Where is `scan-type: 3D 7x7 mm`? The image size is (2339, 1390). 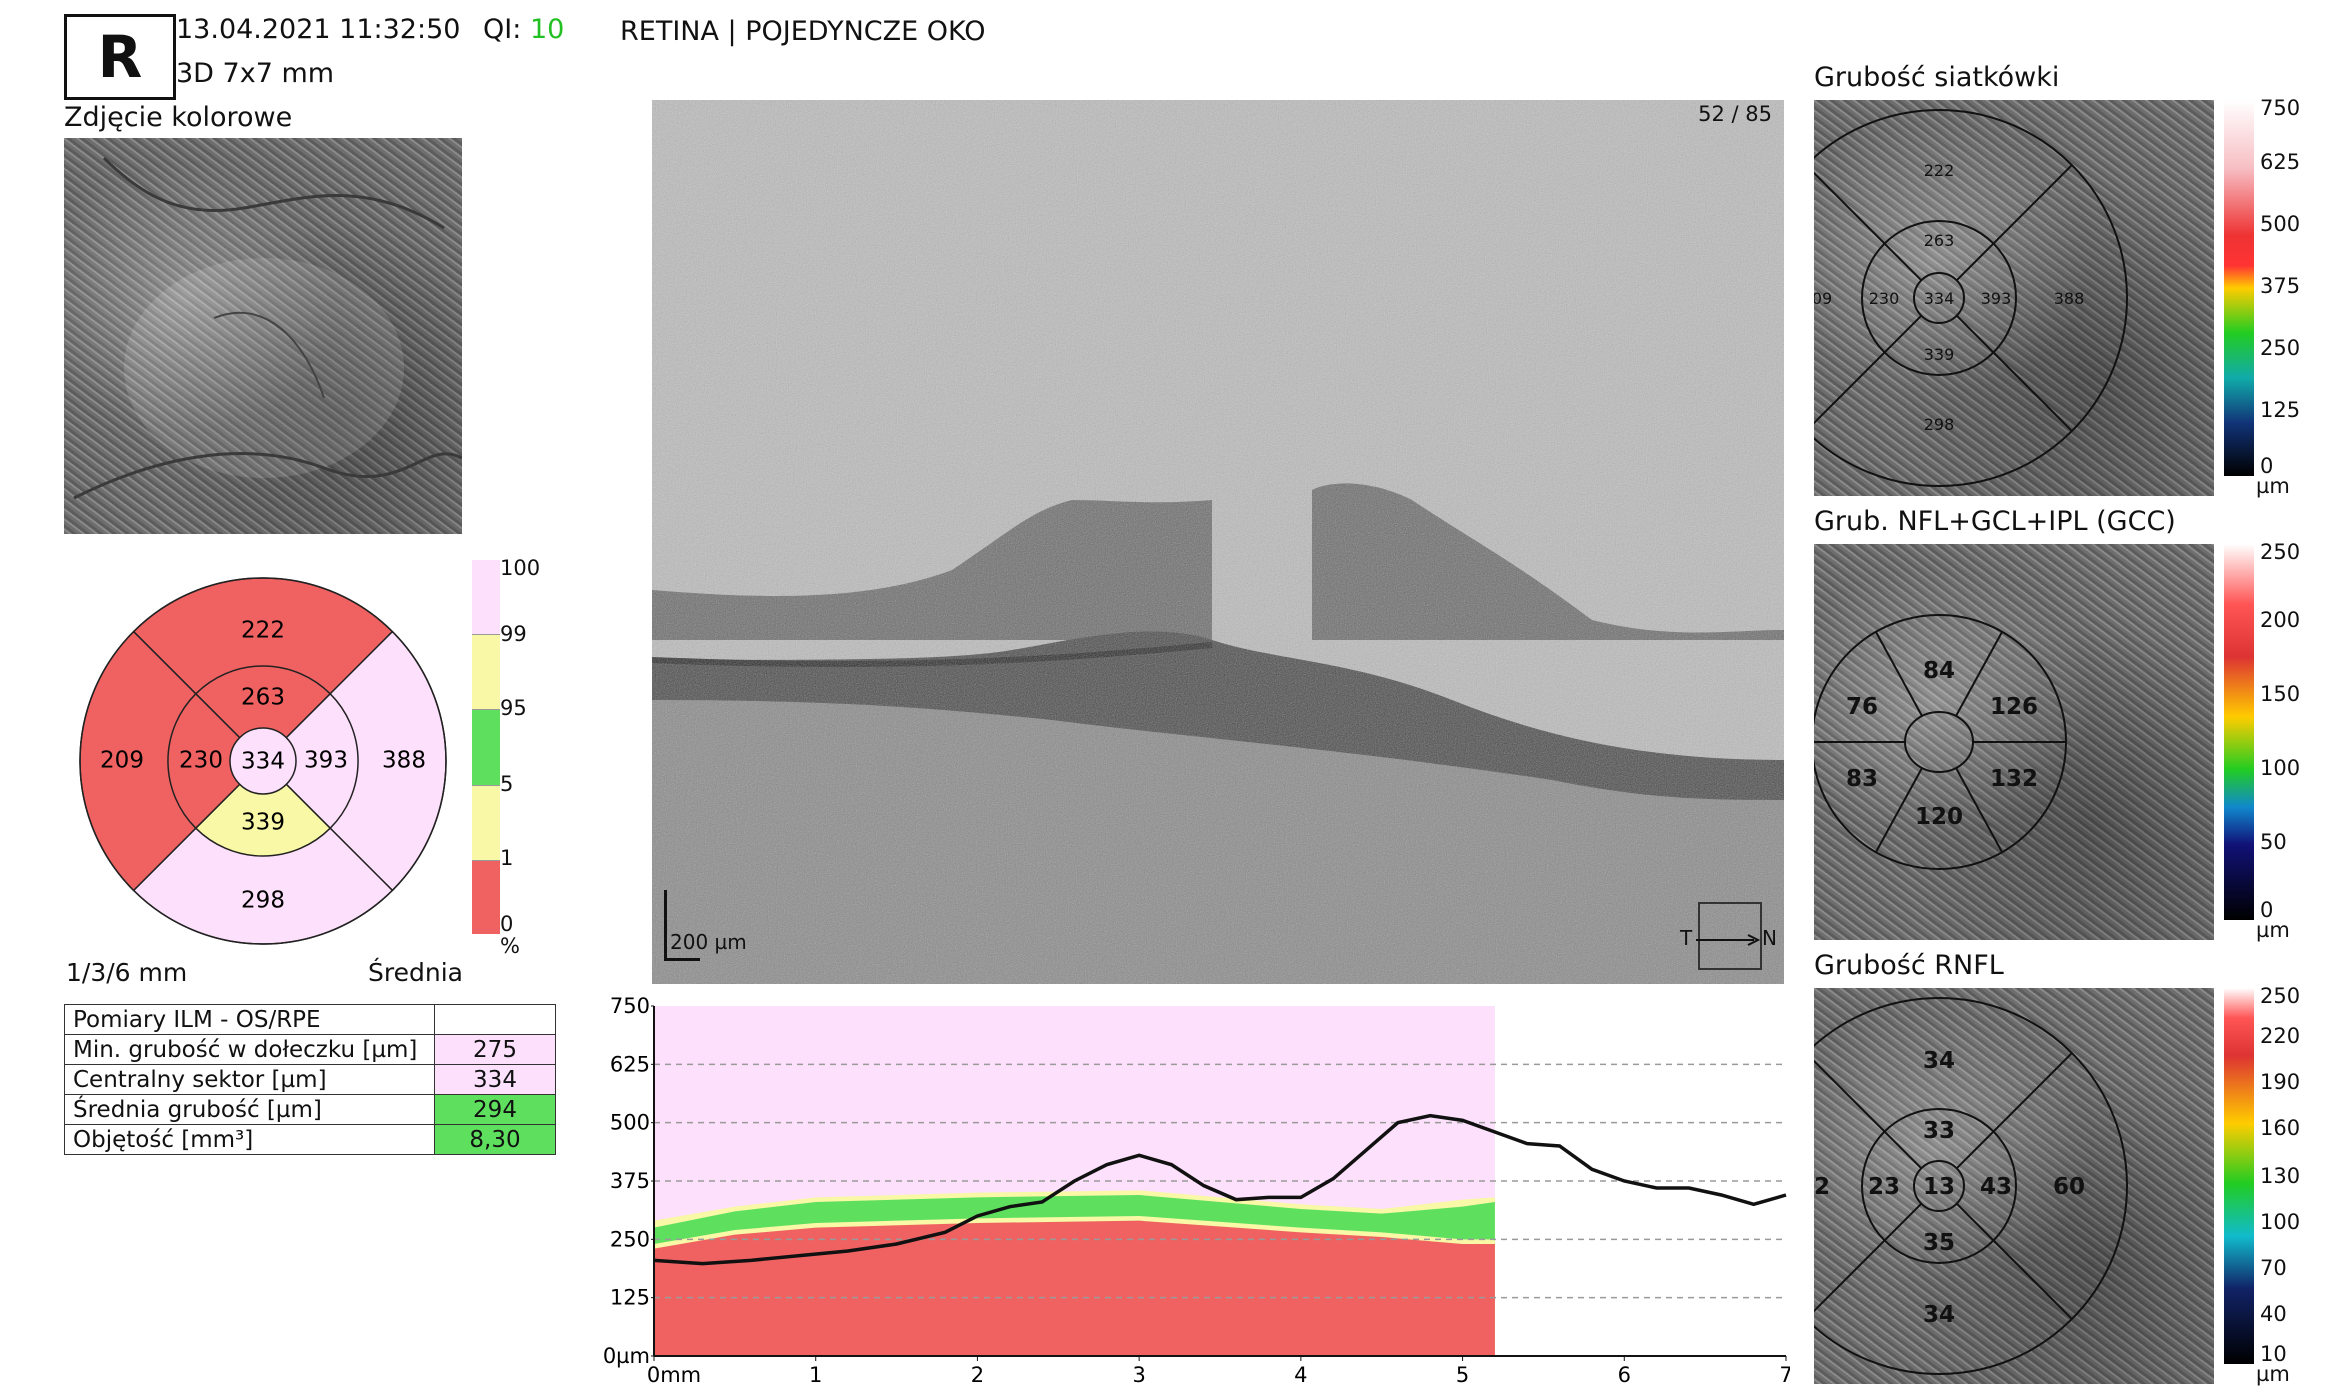 scan-type: 3D 7x7 mm is located at coordinates (255, 73).